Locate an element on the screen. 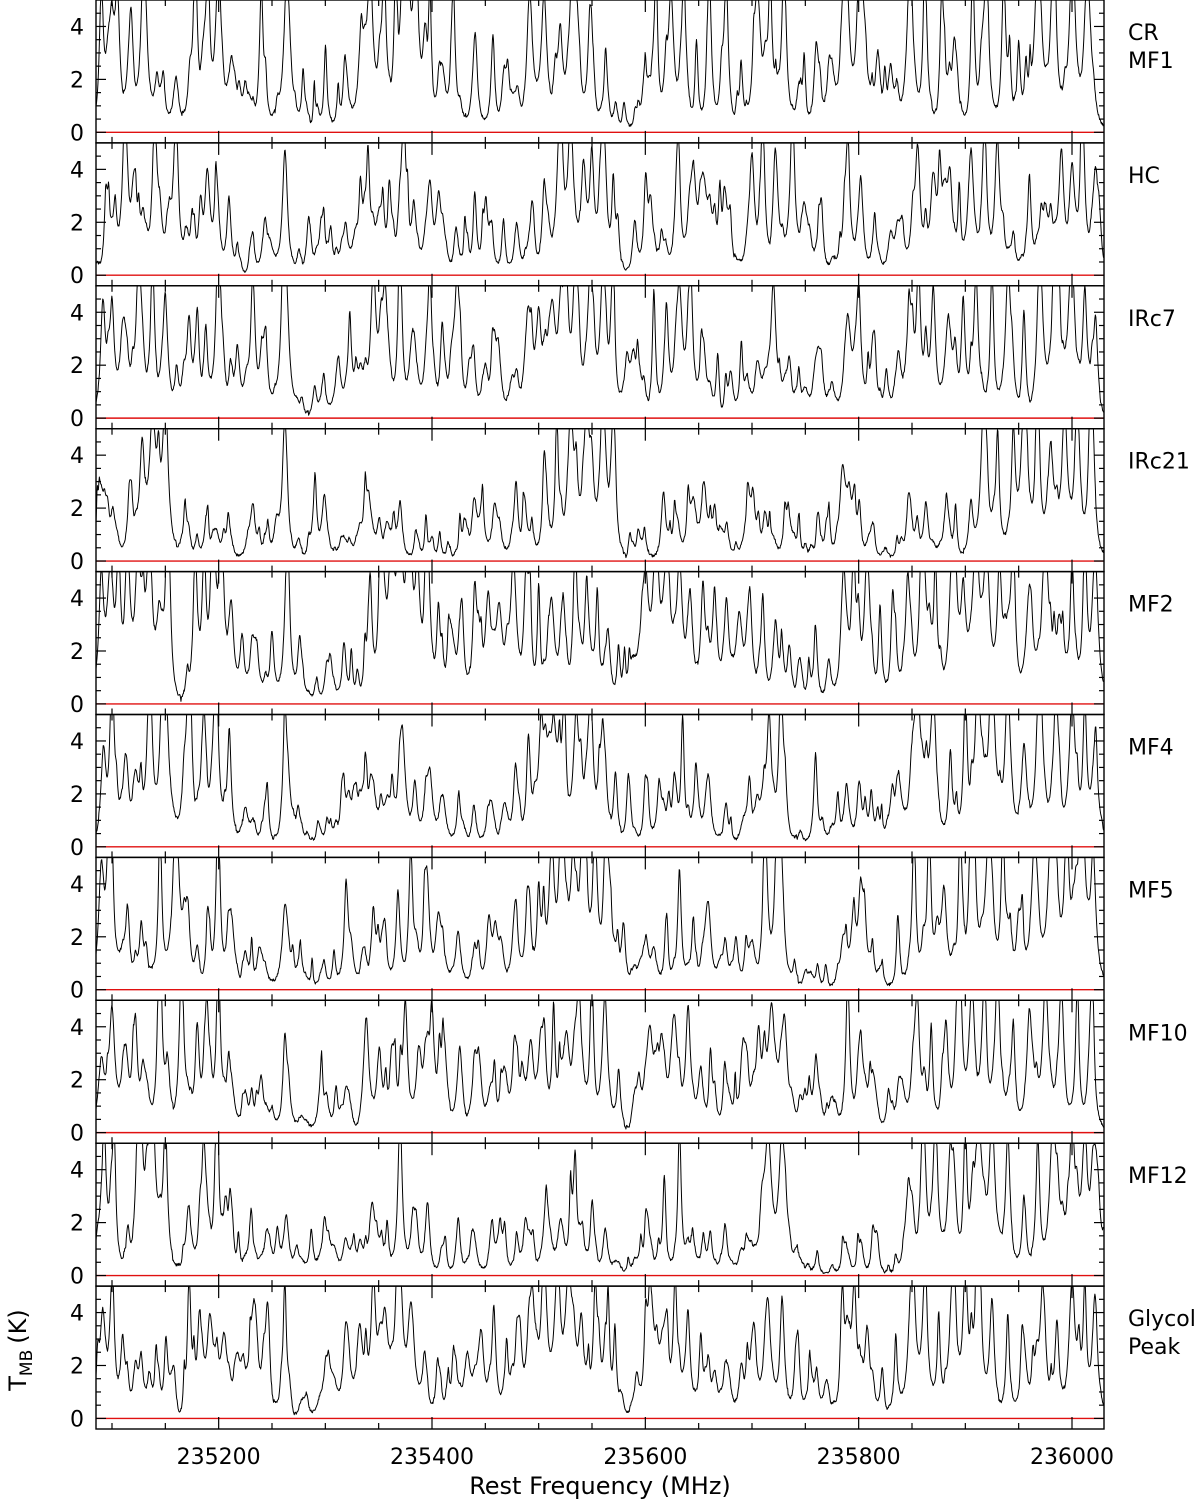  panel-irc7: 0 2 4 IRc7 is located at coordinates (623, 358).